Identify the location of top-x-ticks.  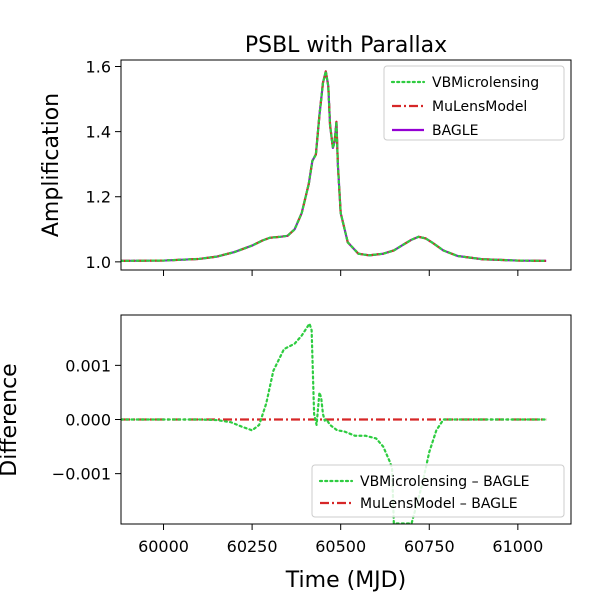
(341, 273).